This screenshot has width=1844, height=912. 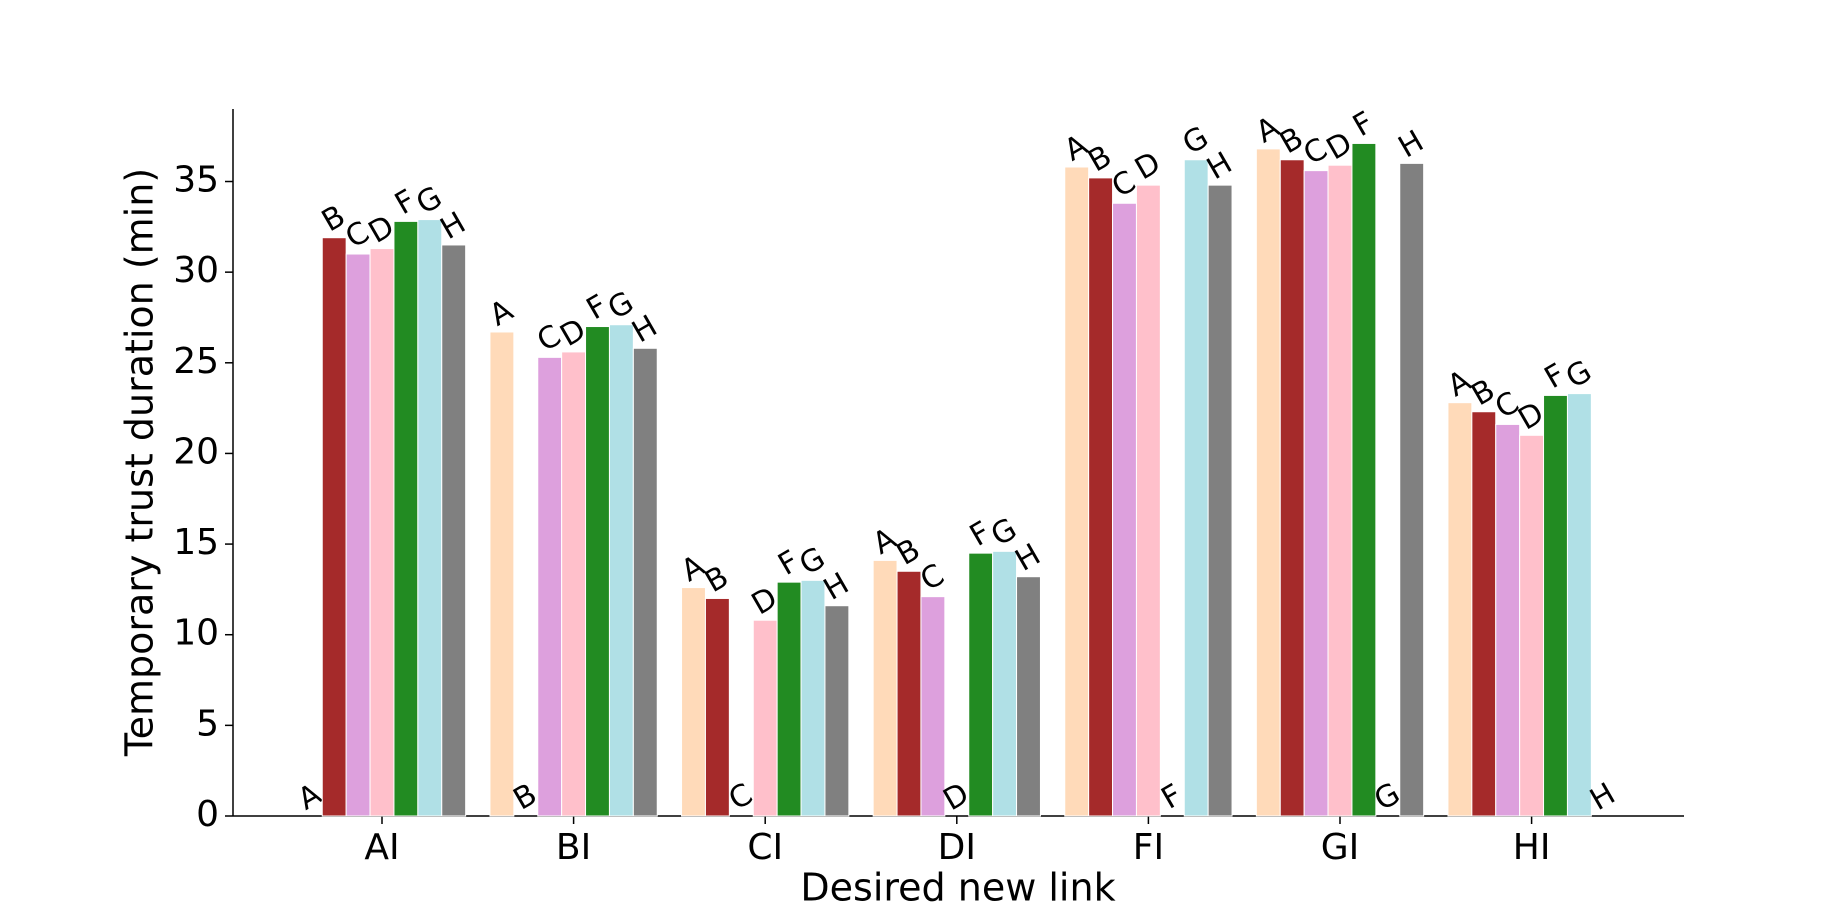 I want to click on bar-label: D, so click(x=1148, y=166).